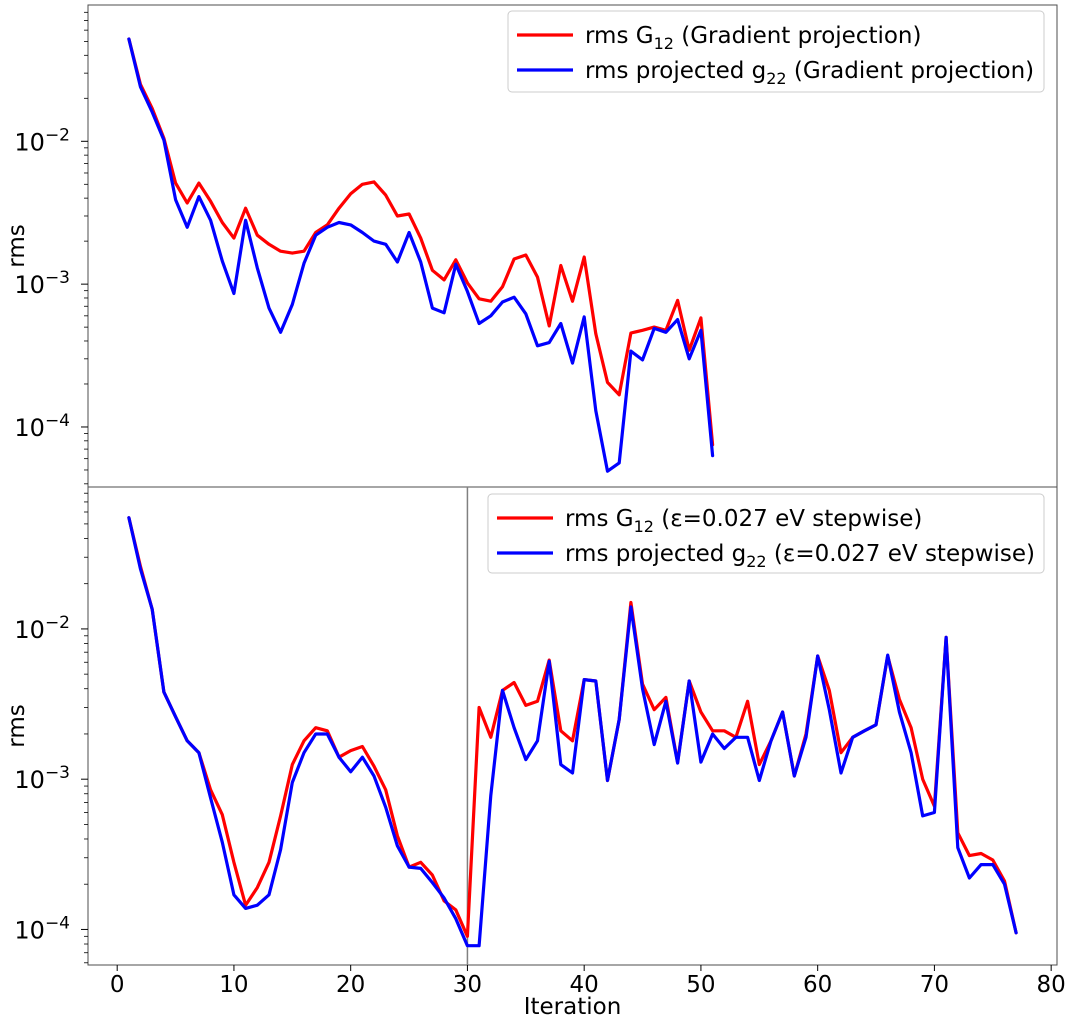  I want to click on x-tick-label: 50, so click(700, 985).